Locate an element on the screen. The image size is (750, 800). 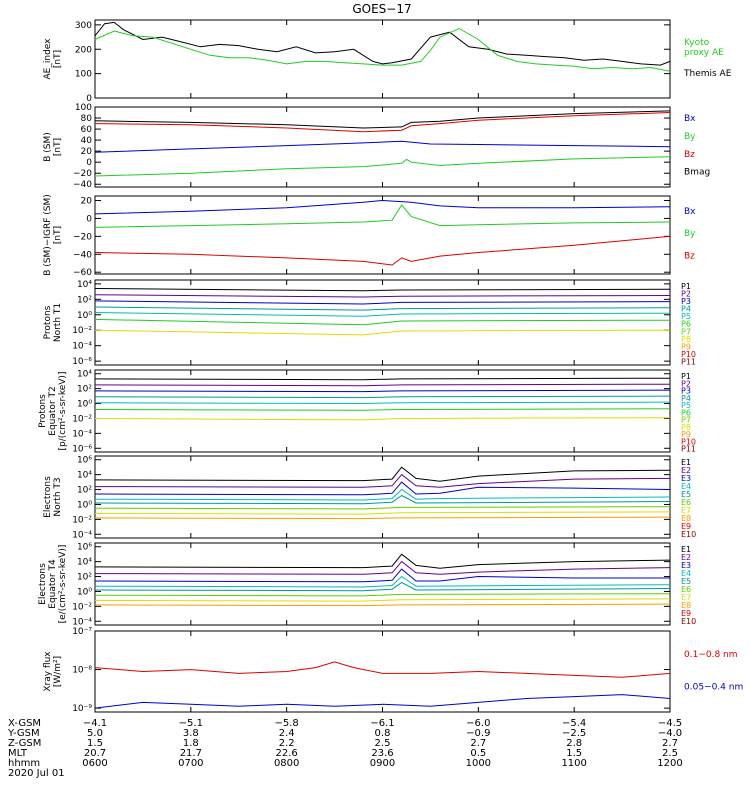
legend-p1: P1 is located at coordinates (686, 286).